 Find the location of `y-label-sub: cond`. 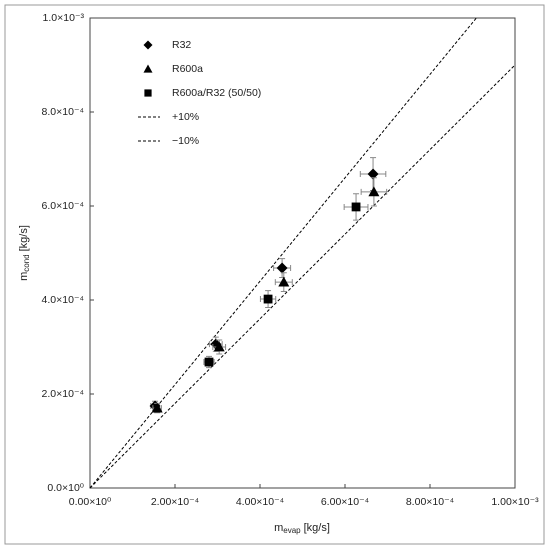

y-label-sub: cond is located at coordinates (26, 262).